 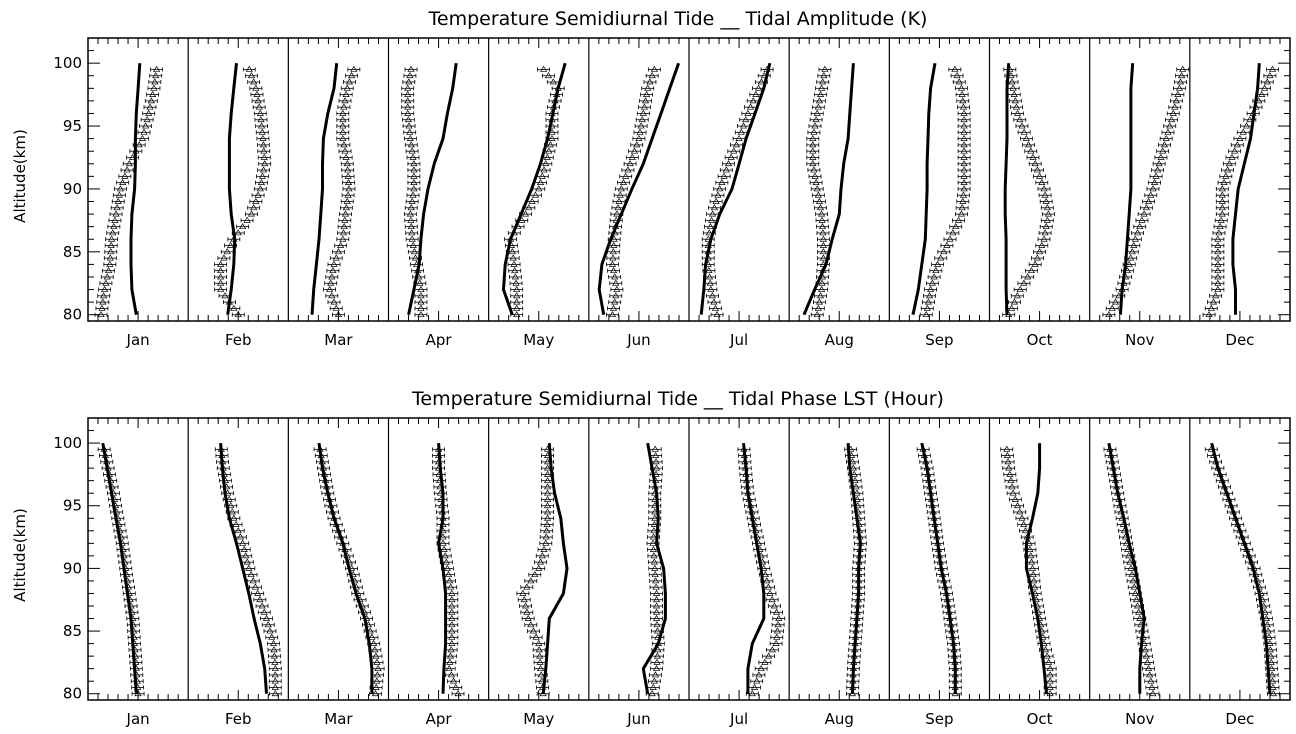 I want to click on amplitude-obs-jan, so click(x=128, y=191).